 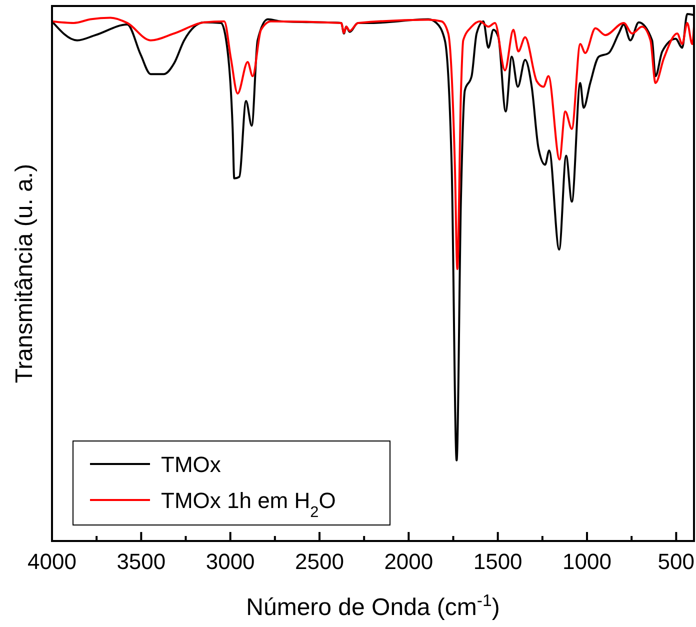 I want to click on legend-label: TMOx, so click(x=191, y=464).